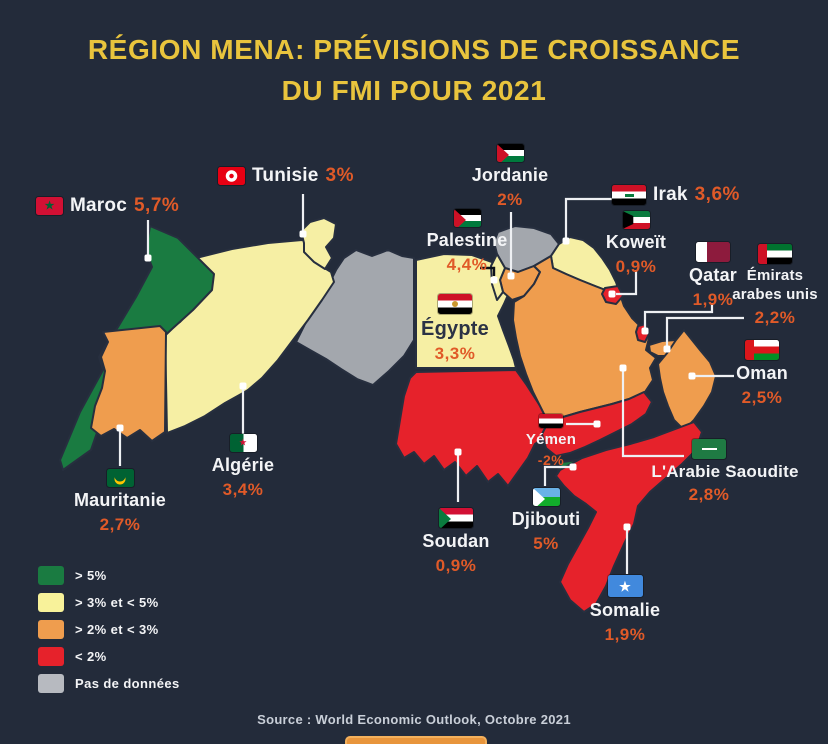 This screenshot has width=828, height=744. I want to click on country-name: Tunisie, so click(285, 175).